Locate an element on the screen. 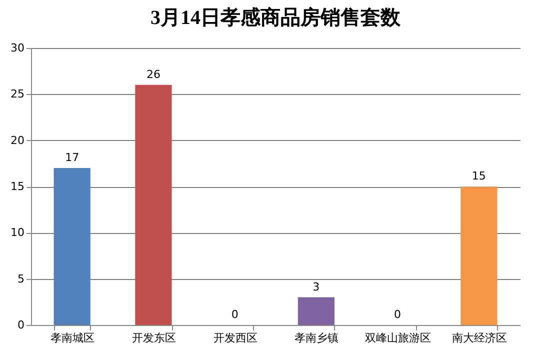  x-tick-label: 孝南乡镇 is located at coordinates (316, 338).